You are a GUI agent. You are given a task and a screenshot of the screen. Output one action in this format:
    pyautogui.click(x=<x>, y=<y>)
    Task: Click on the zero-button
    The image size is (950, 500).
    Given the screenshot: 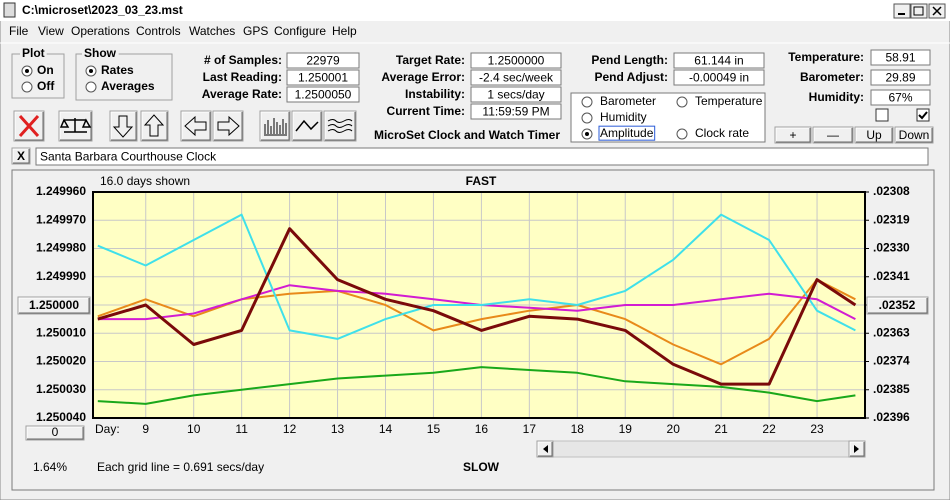 What is the action you would take?
    pyautogui.click(x=55, y=433)
    